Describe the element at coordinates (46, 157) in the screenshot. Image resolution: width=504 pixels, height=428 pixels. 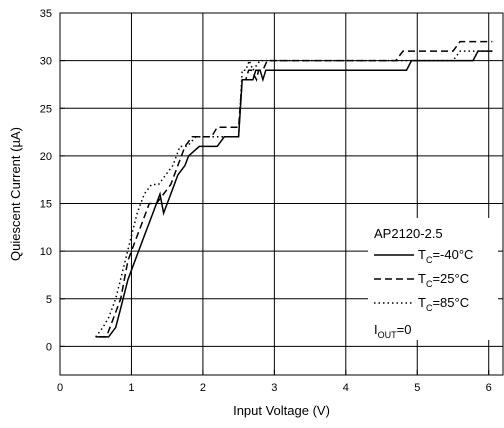
I see `y-tick-label: 20` at that location.